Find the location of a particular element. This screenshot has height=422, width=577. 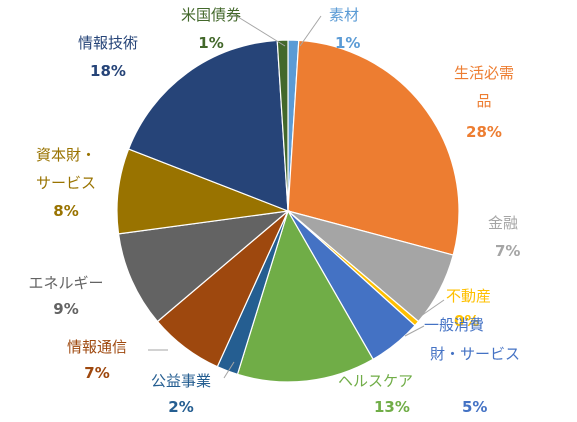

slice-label: 情報技術 is located at coordinates (108, 43).